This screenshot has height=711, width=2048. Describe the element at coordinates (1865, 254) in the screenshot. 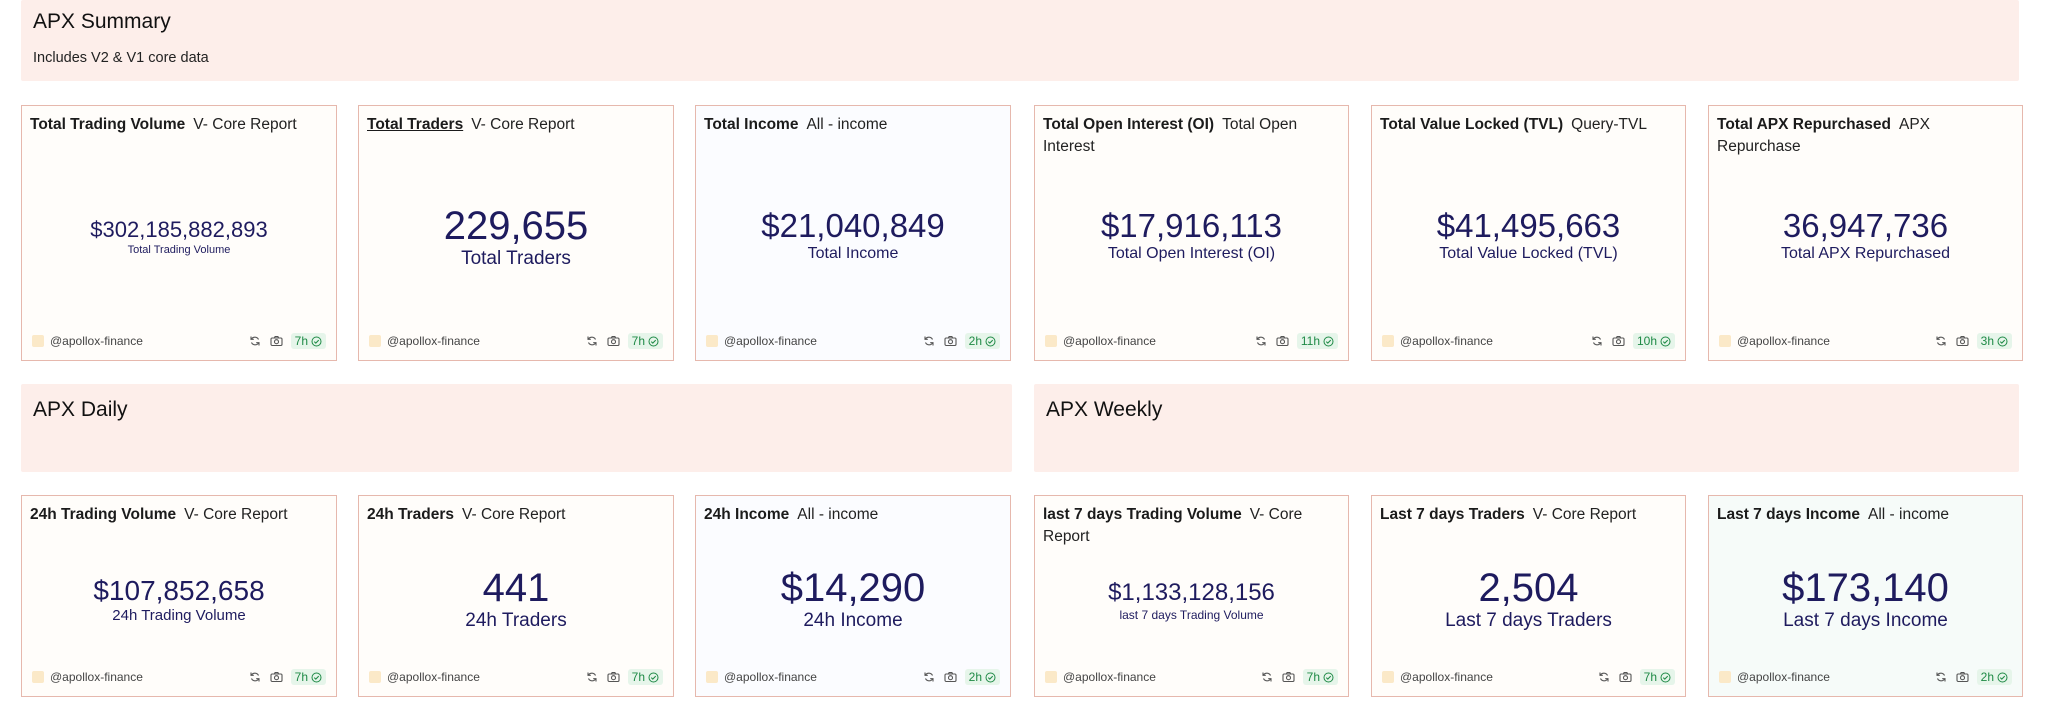

I see `counter-label: Total APX Repurchased` at that location.